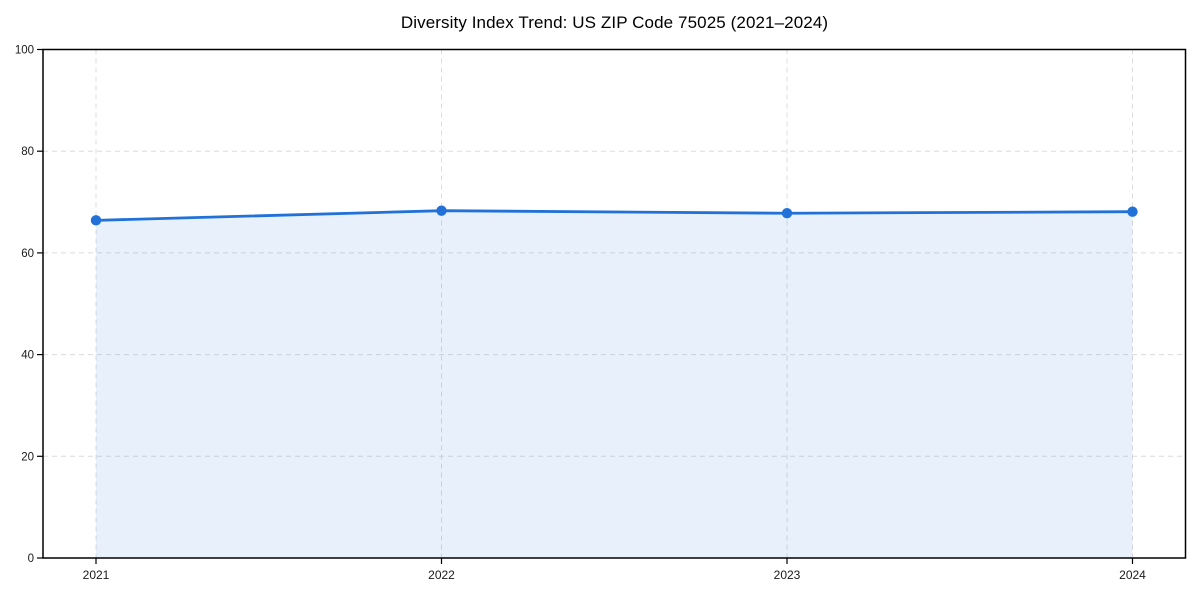  I want to click on y-tick-label: 80, so click(27, 152).